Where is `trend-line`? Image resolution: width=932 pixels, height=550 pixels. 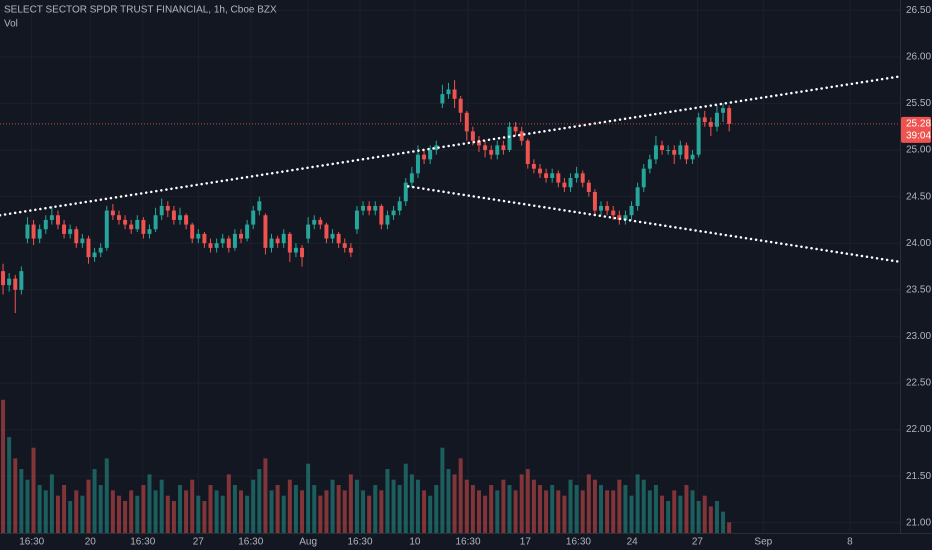
trend-line is located at coordinates (654, 224).